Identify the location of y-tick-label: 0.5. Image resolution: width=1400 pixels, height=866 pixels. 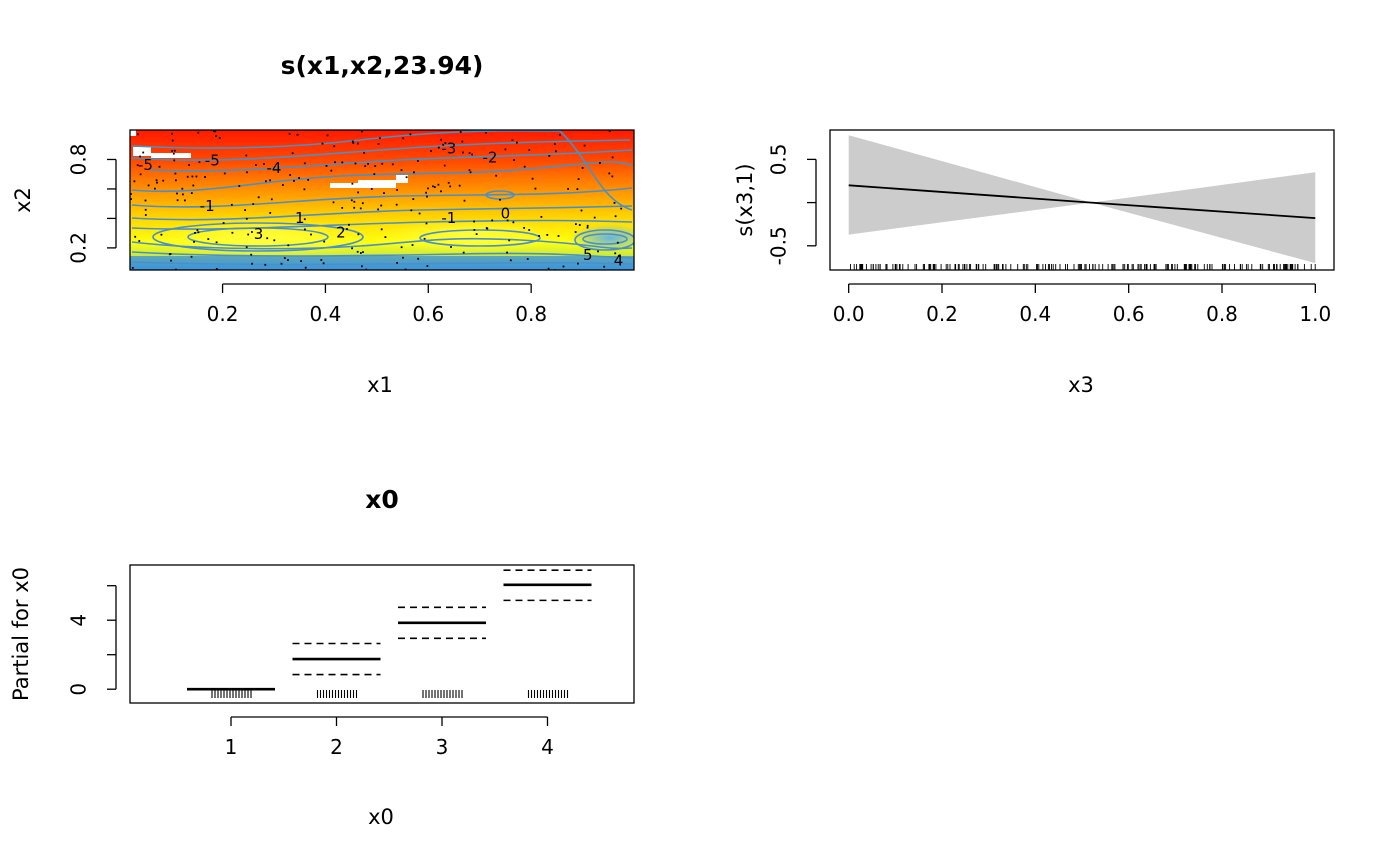
(779, 159).